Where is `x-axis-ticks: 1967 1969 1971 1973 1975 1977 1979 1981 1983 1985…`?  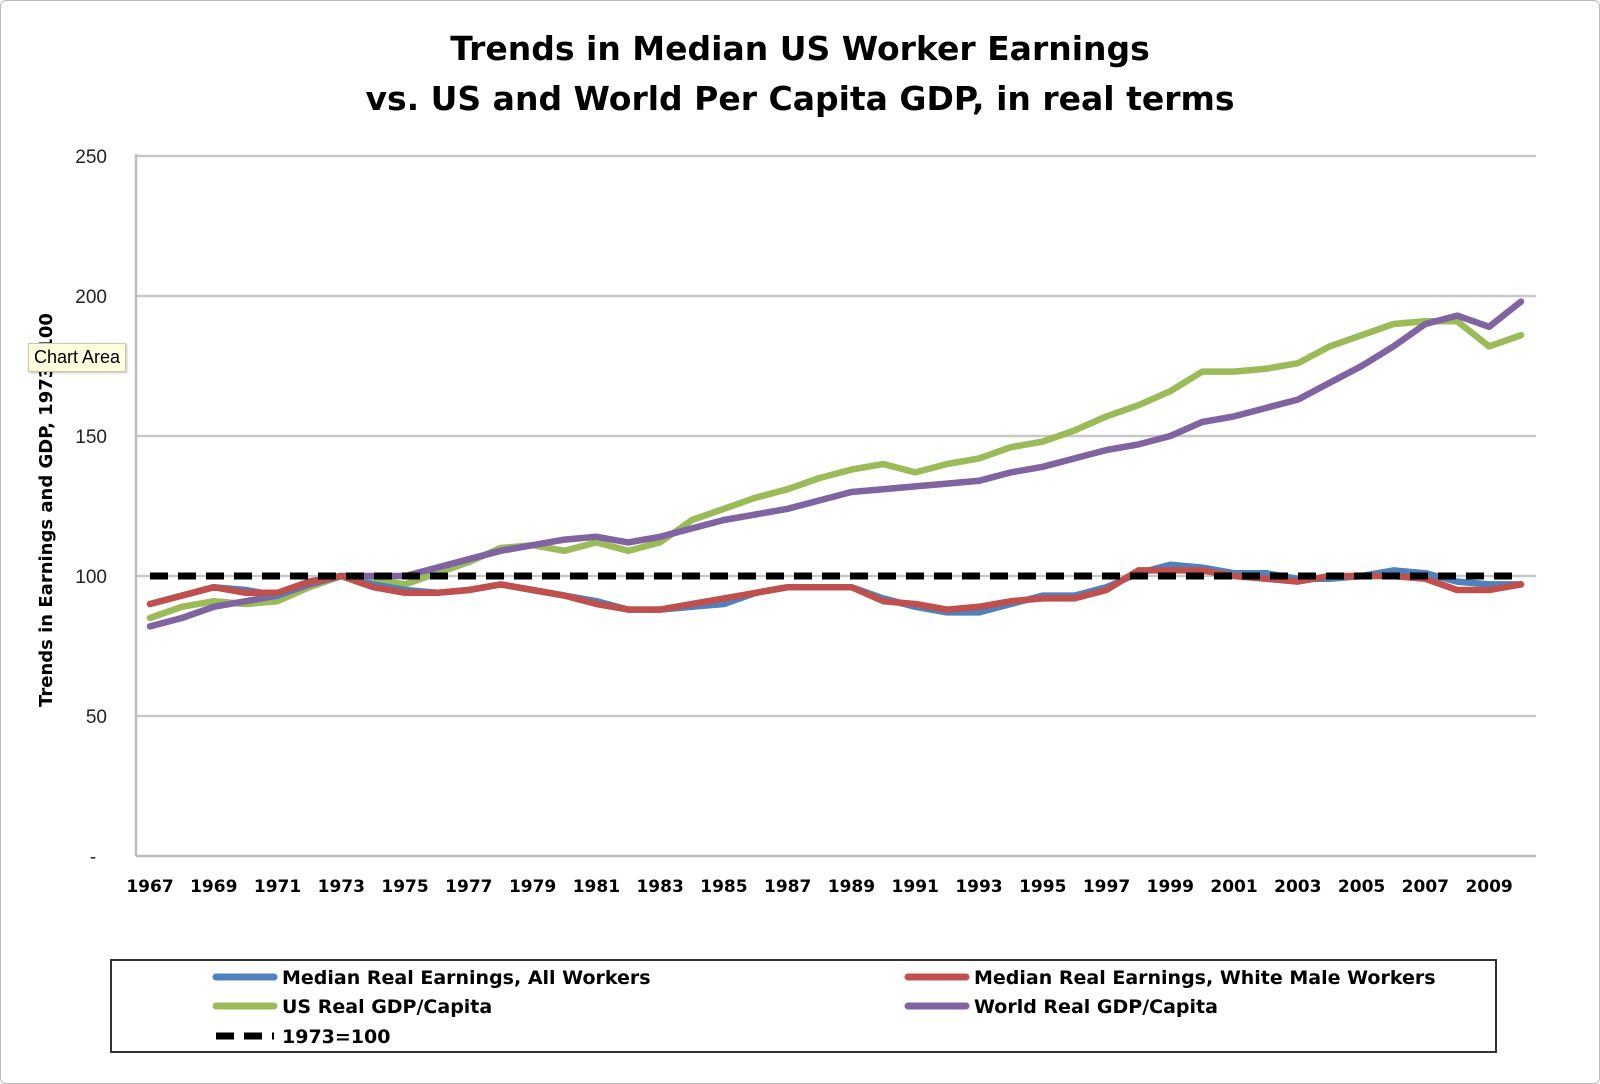 x-axis-ticks: 1967 1969 1971 1973 1975 1977 1979 1981 1983 1985… is located at coordinates (819, 887).